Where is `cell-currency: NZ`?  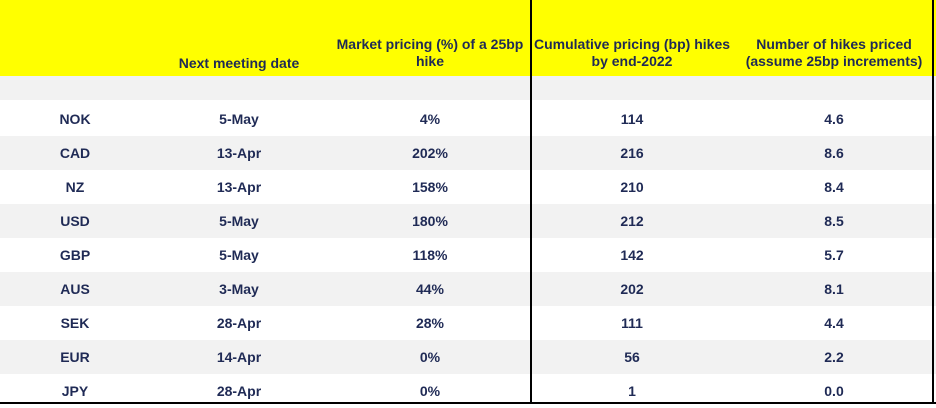 cell-currency: NZ is located at coordinates (75, 187).